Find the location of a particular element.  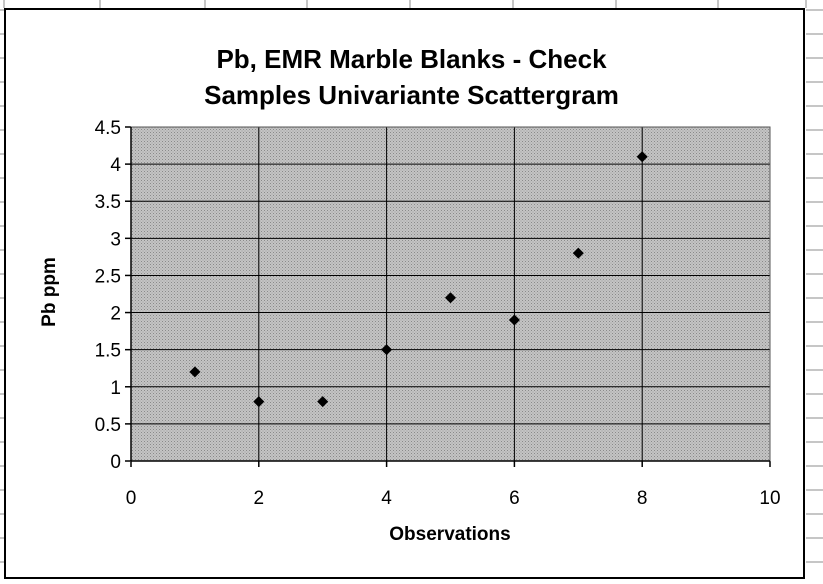

x-tick-label: 0 is located at coordinates (131, 498).